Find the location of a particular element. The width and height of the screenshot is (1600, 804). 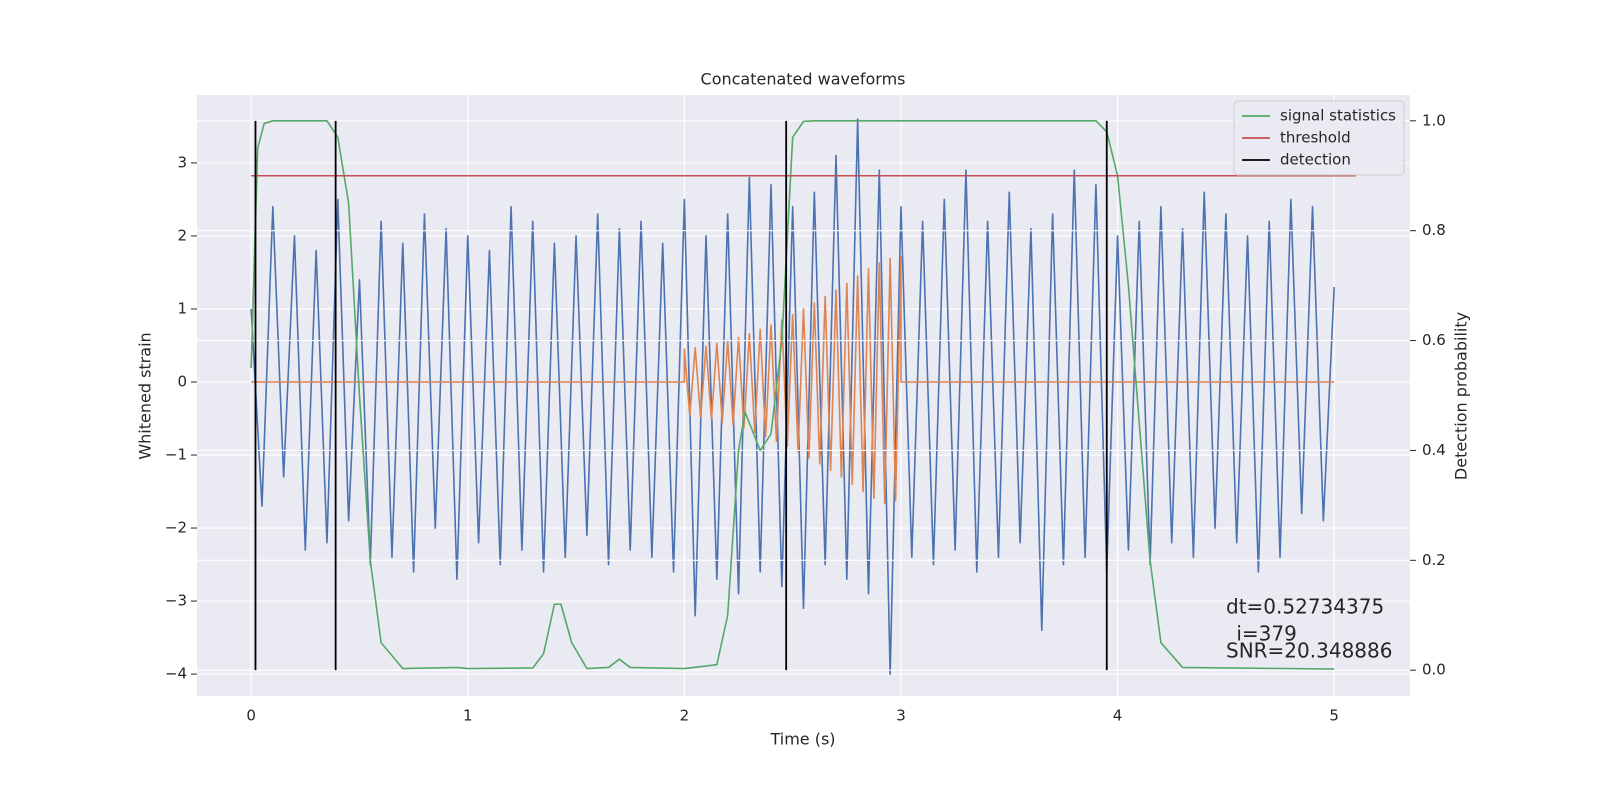

x-tick-label: 2 is located at coordinates (685, 716).